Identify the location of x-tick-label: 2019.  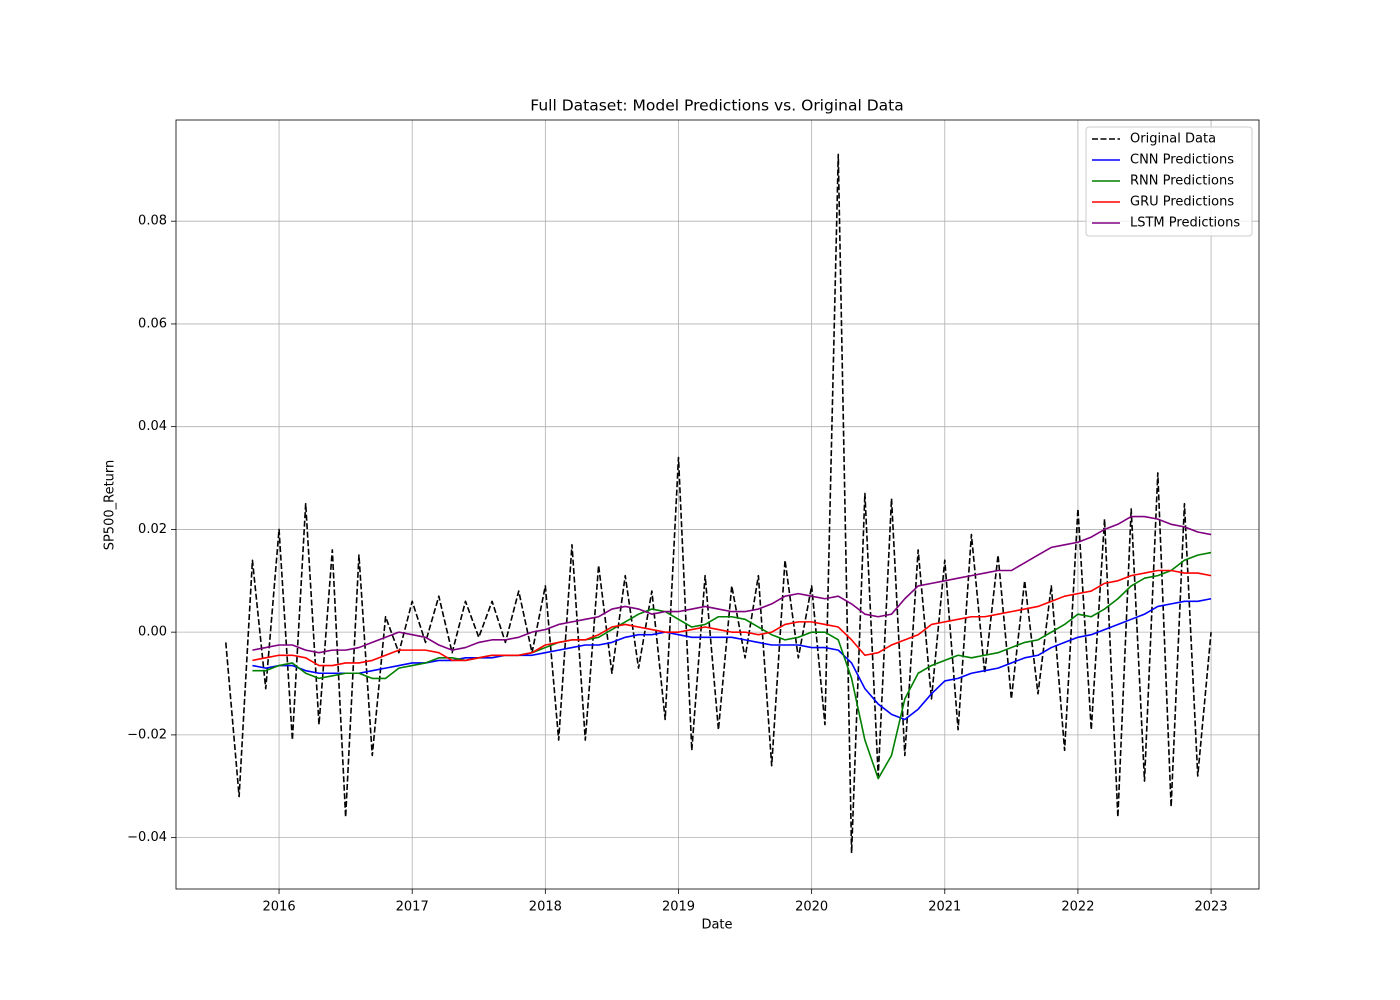
(678, 907).